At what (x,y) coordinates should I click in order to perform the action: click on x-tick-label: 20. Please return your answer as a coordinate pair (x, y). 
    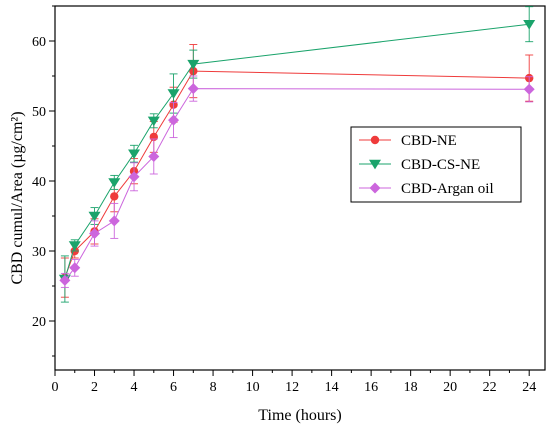
    Looking at the image, I should click on (450, 387).